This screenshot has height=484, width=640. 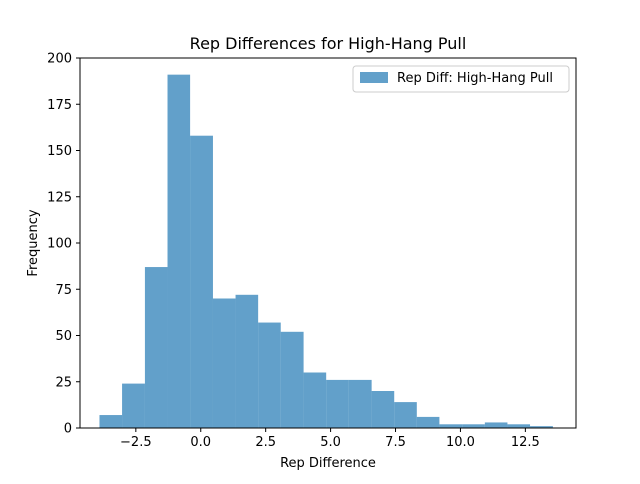 What do you see at coordinates (328, 43) in the screenshot?
I see `chart-title: Rep Differences for High-Hang Pull` at bounding box center [328, 43].